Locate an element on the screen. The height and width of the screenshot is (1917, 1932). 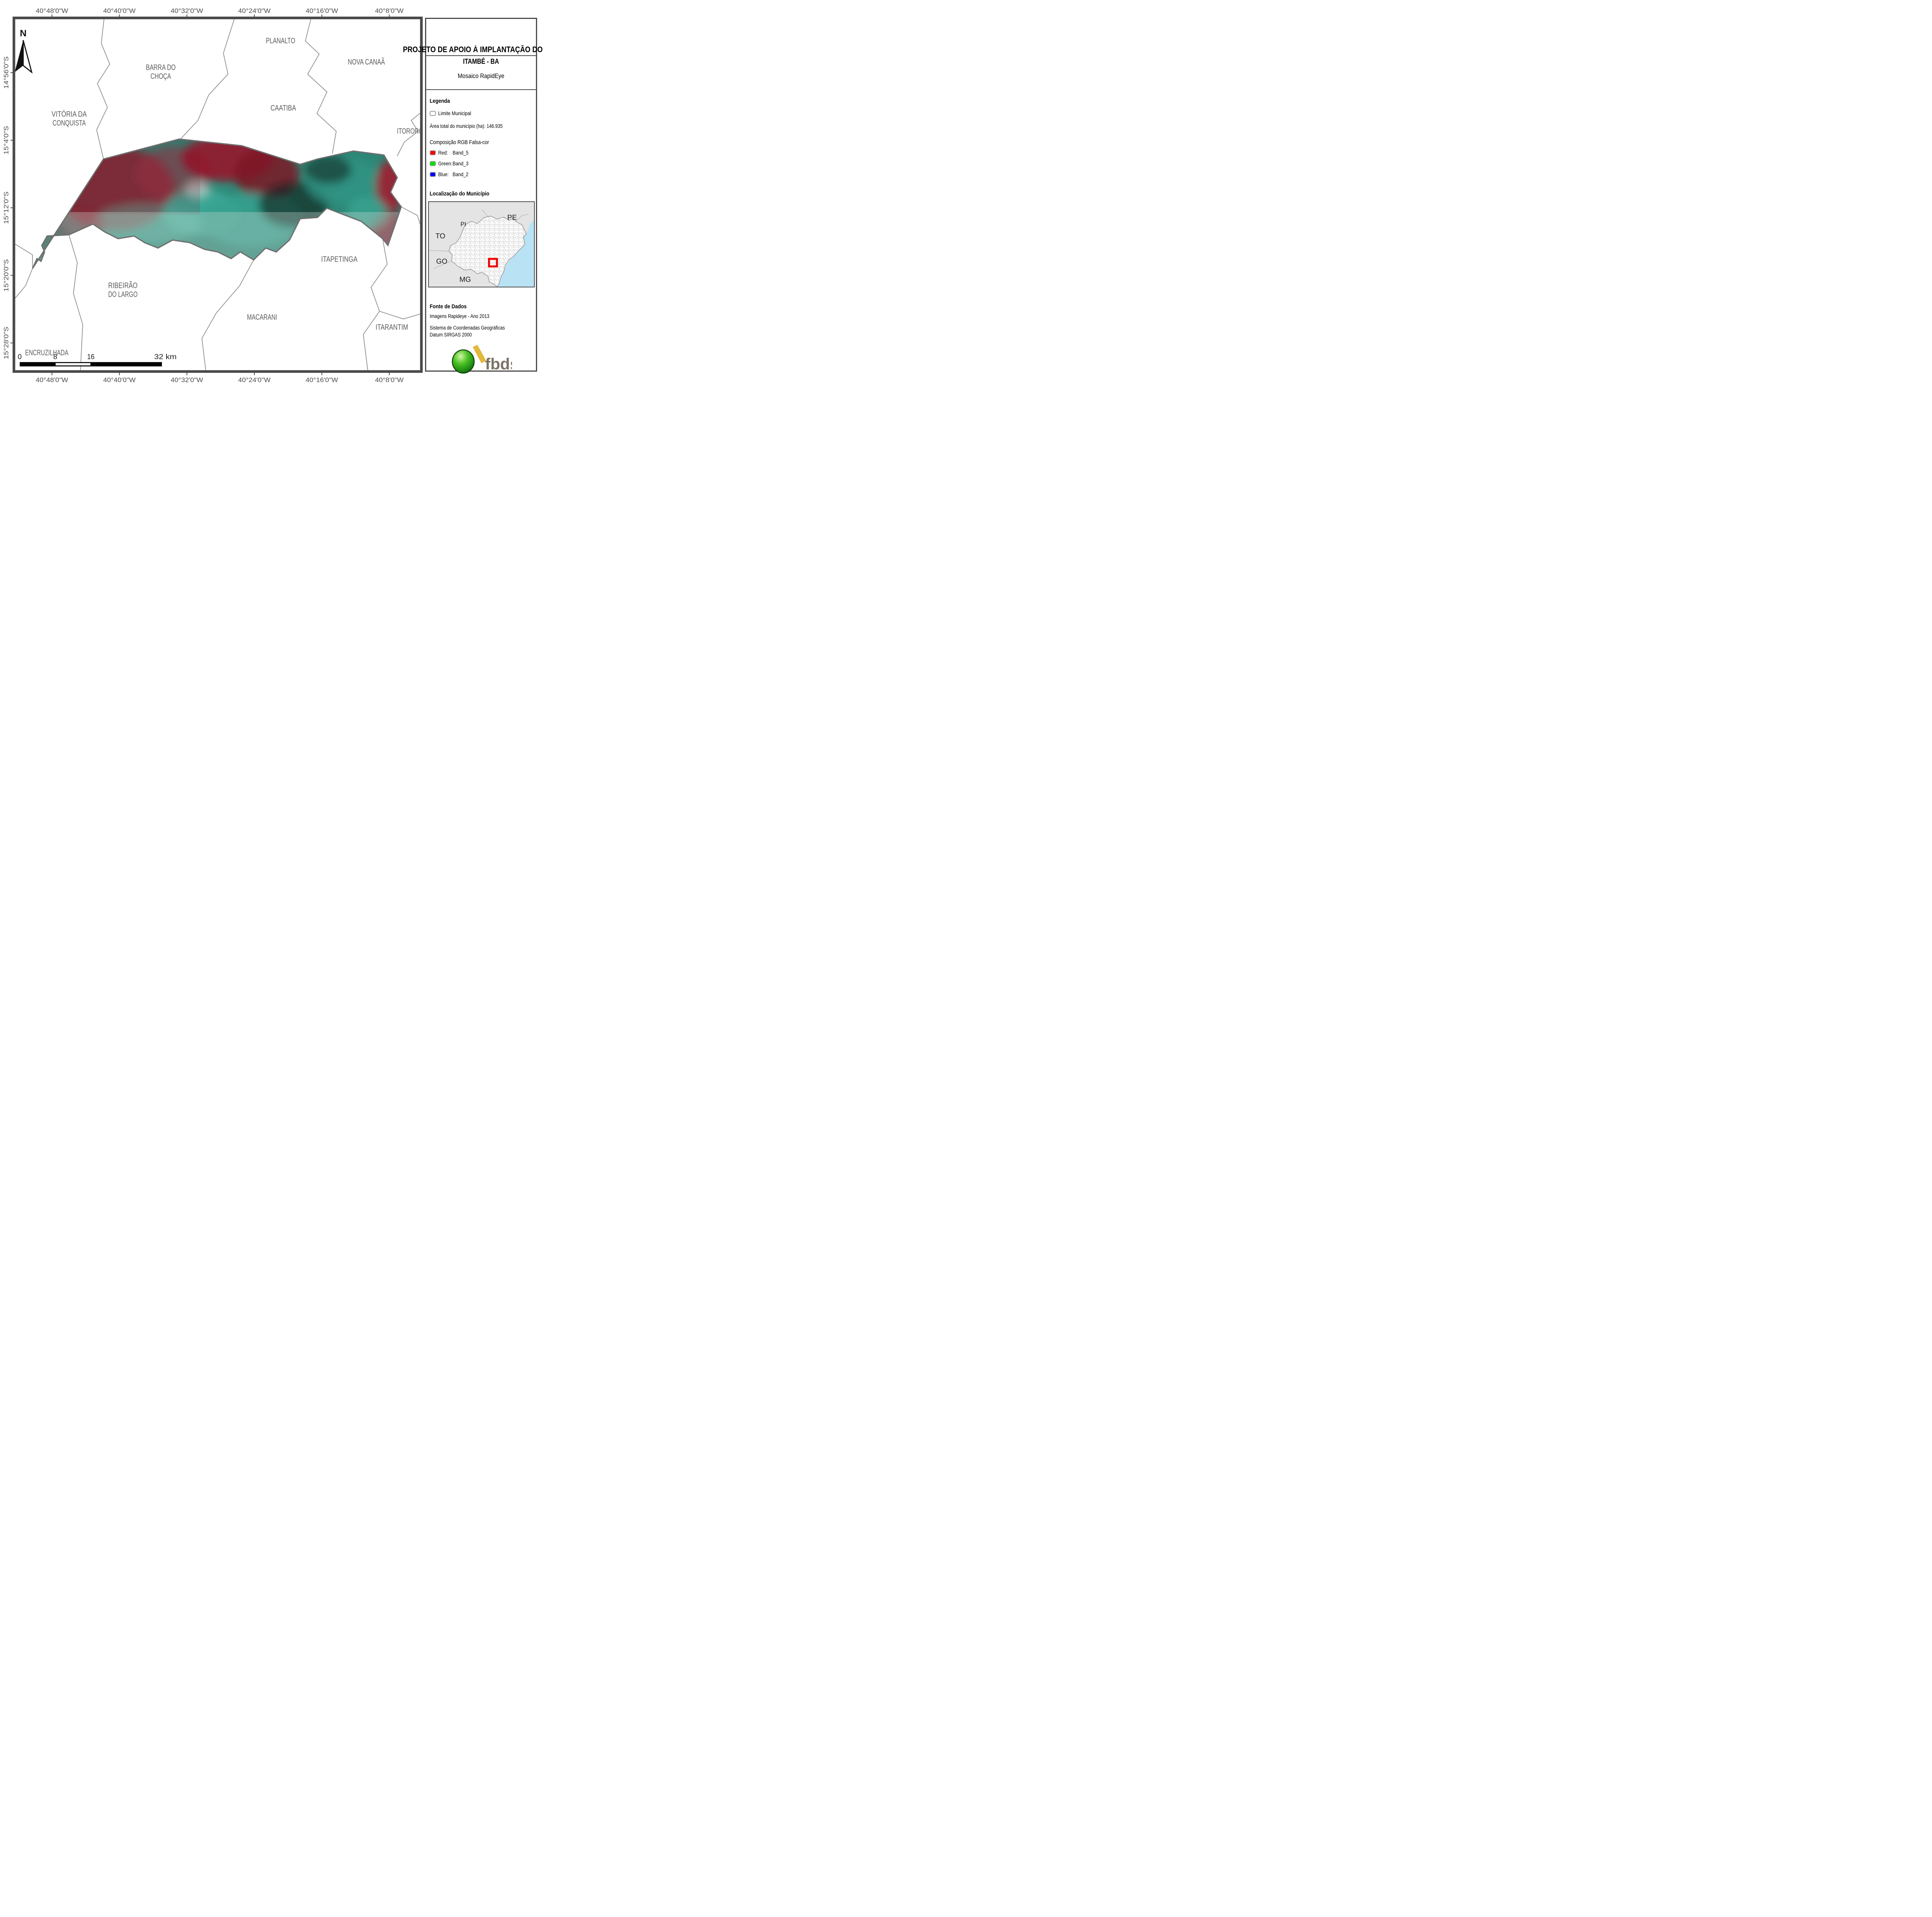
municipal-limit-swatch-icon is located at coordinates (433, 113).